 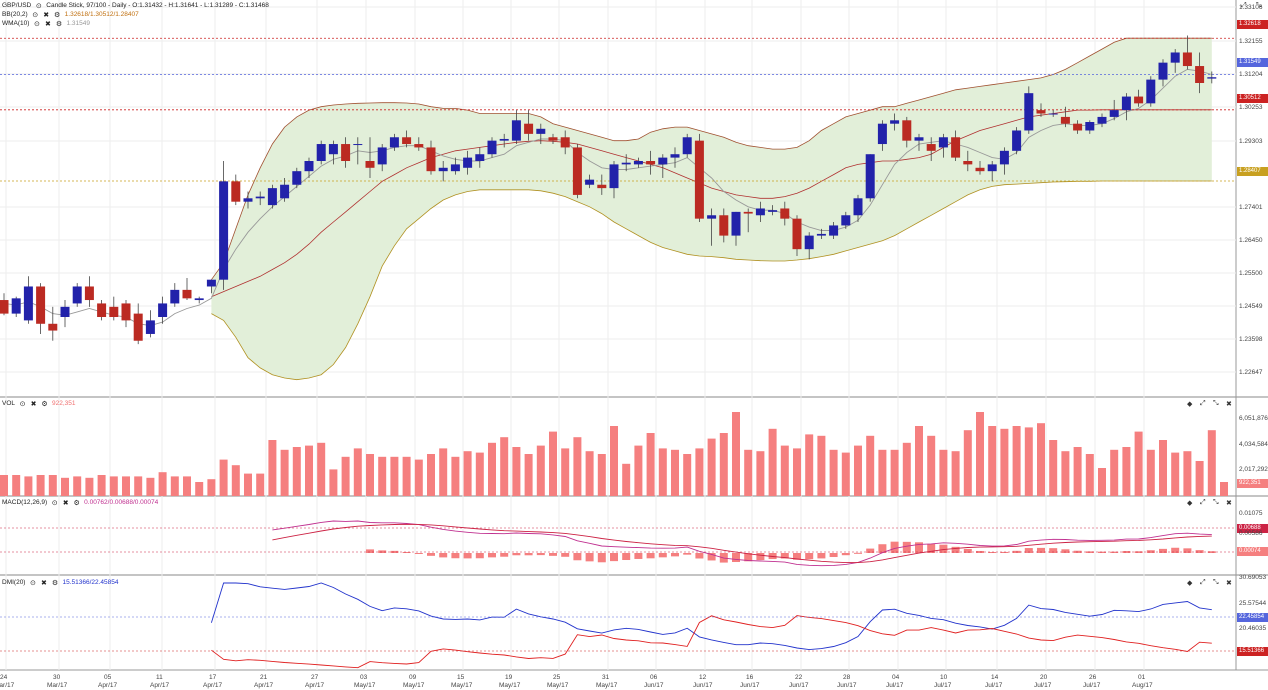 What do you see at coordinates (944, 677) in the screenshot?
I see `x-tick-day: 10` at bounding box center [944, 677].